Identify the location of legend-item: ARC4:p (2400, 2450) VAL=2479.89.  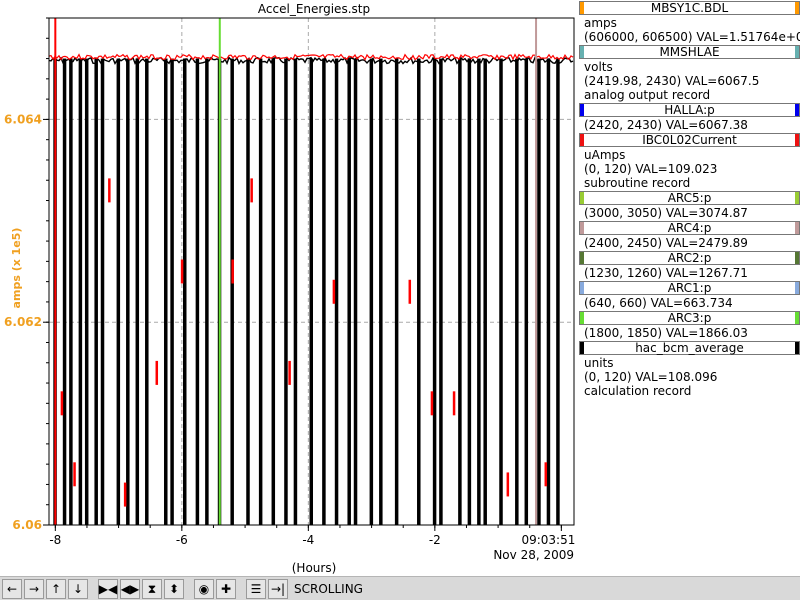
(689, 235).